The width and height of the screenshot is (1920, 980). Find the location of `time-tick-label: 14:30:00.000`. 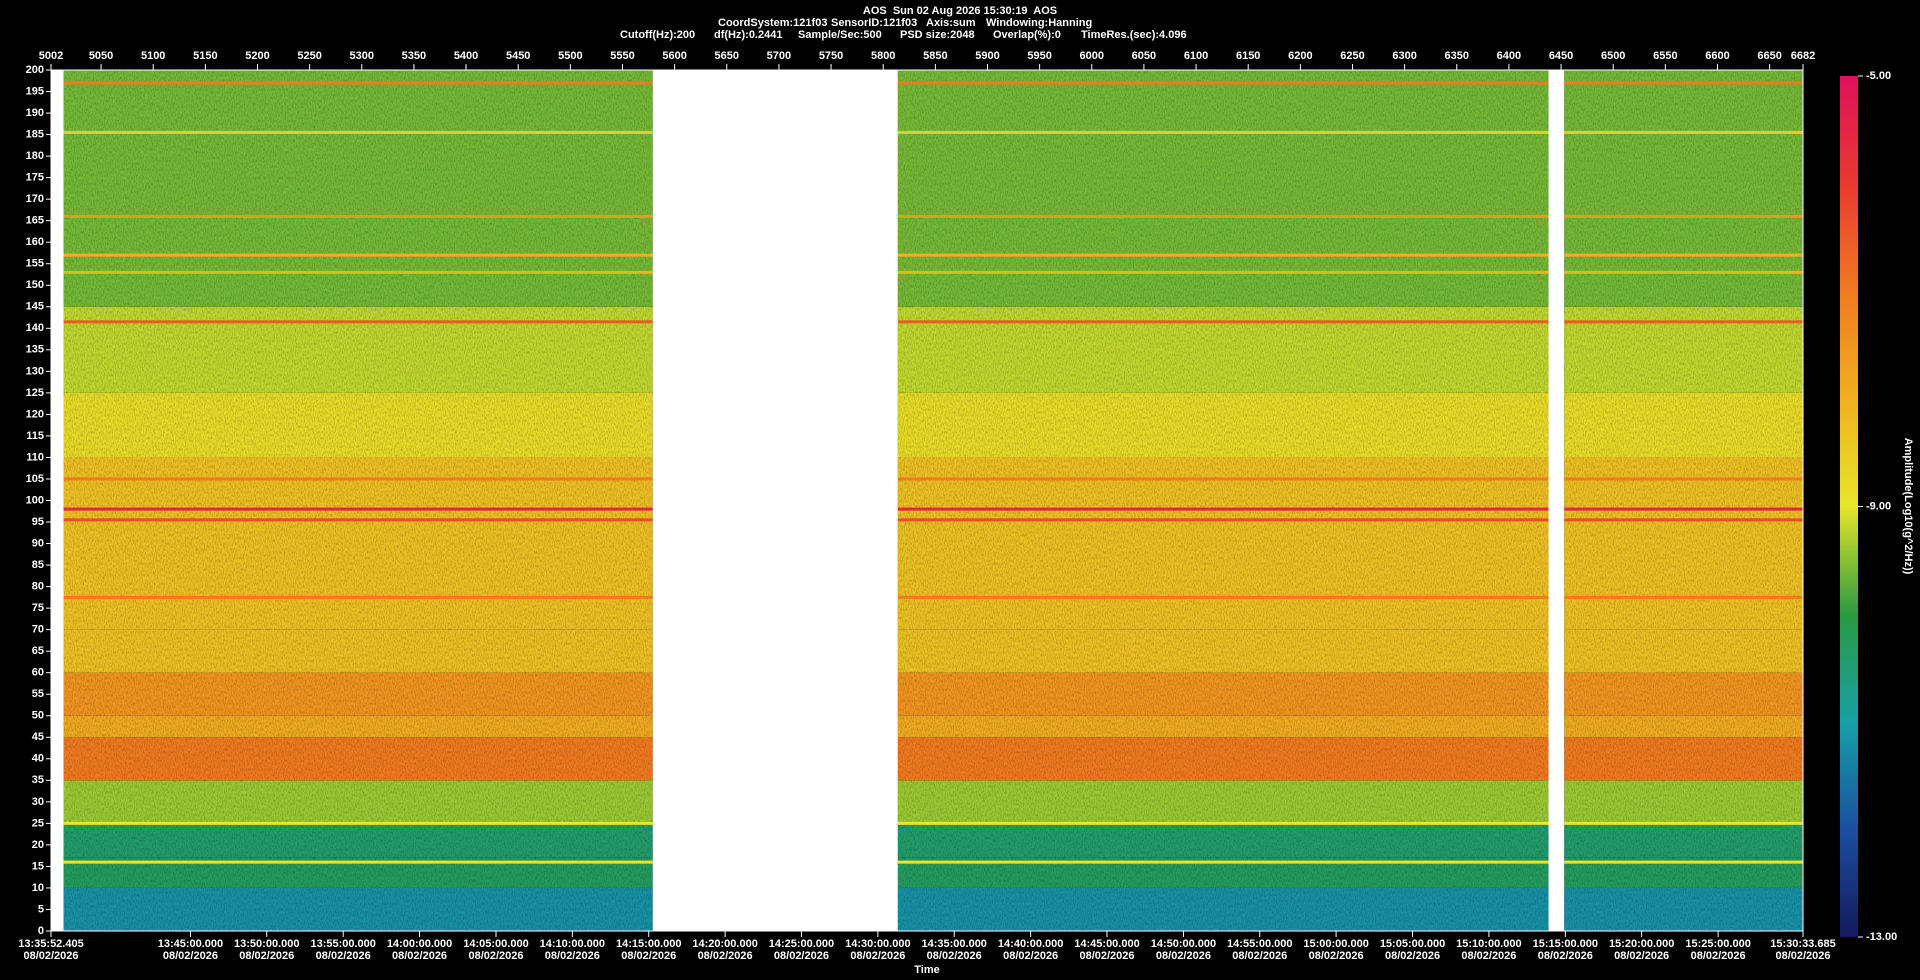

time-tick-label: 14:30:00.000 is located at coordinates (877, 944).